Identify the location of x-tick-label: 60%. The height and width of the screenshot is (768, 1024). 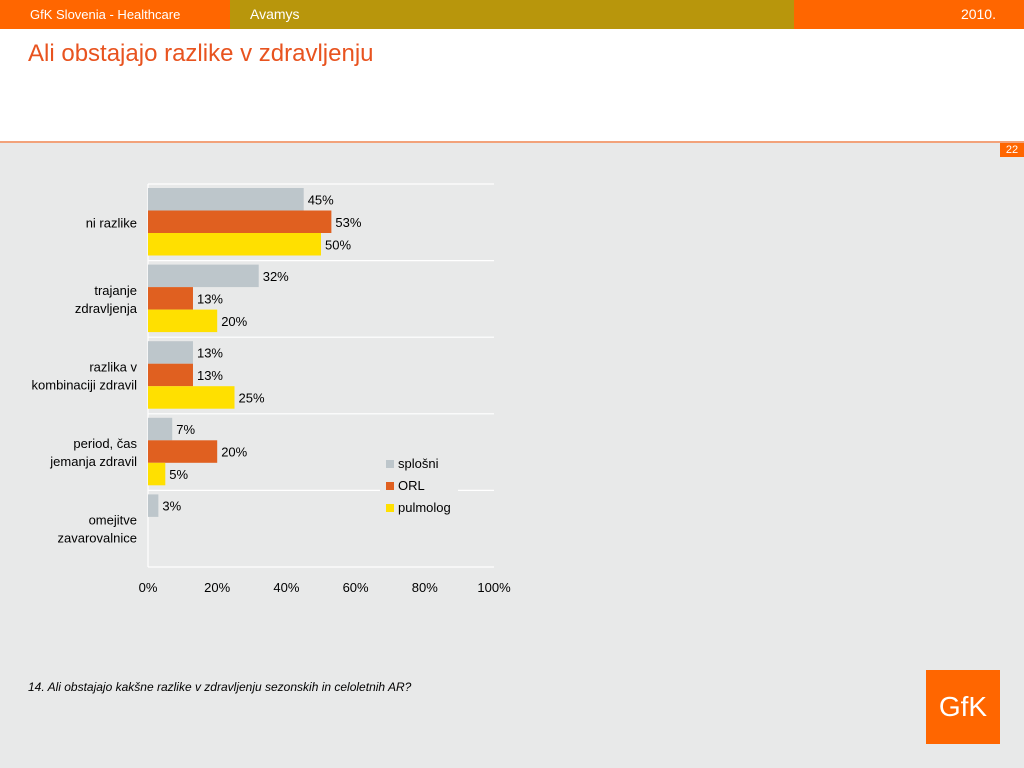
(356, 587).